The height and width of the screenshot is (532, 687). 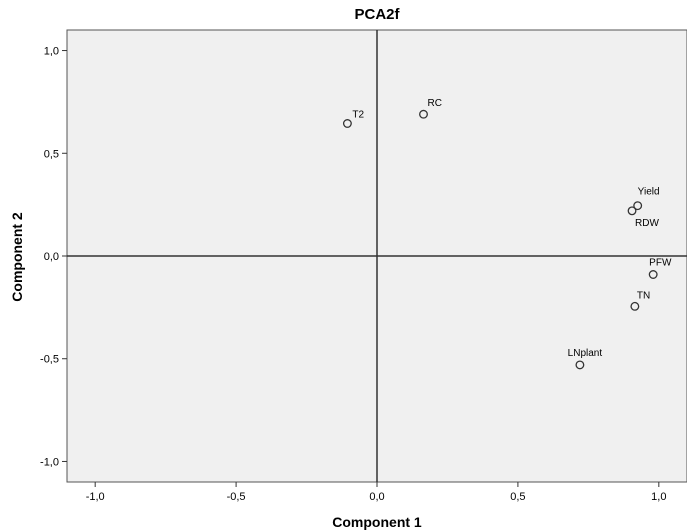 What do you see at coordinates (658, 497) in the screenshot?
I see `x-tick-label: 1,0` at bounding box center [658, 497].